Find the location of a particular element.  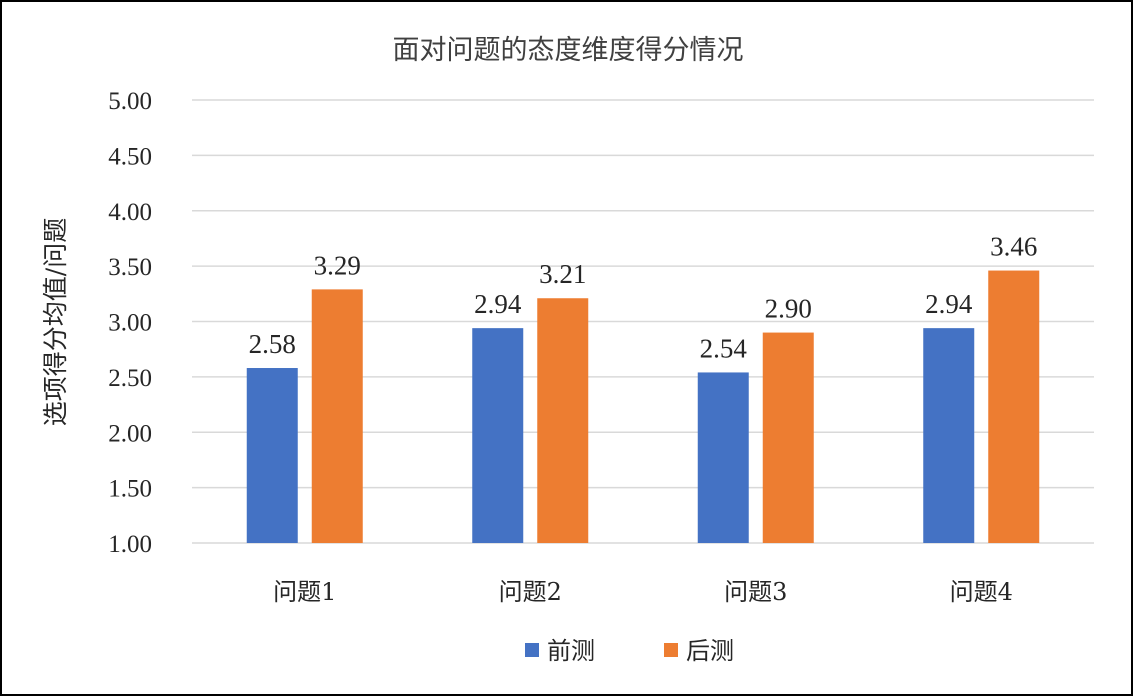

data-label: 3.21 is located at coordinates (562, 274).